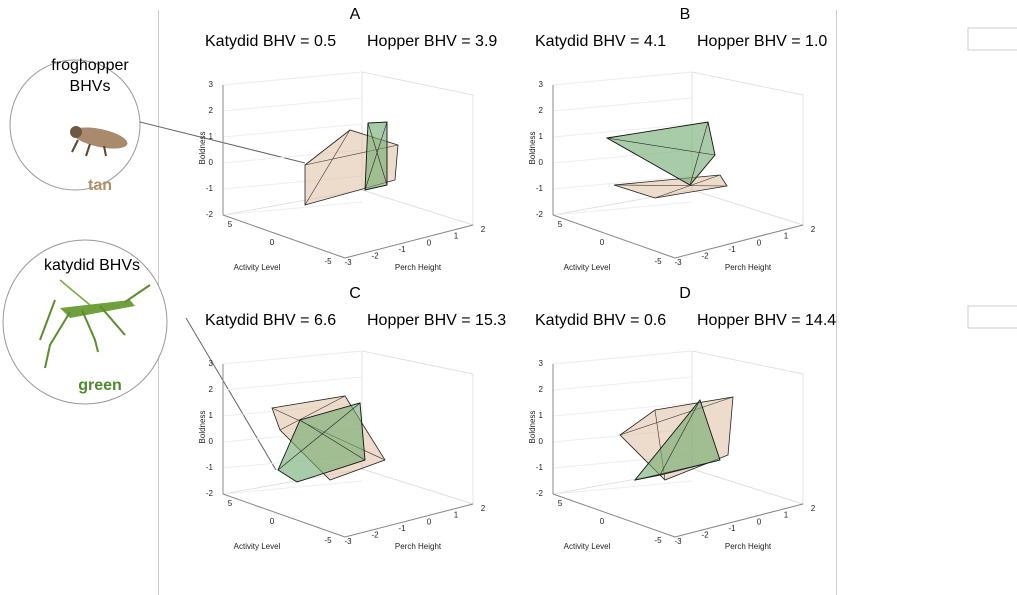  Describe the element at coordinates (75, 125) in the screenshot. I see `legend-circle` at that location.